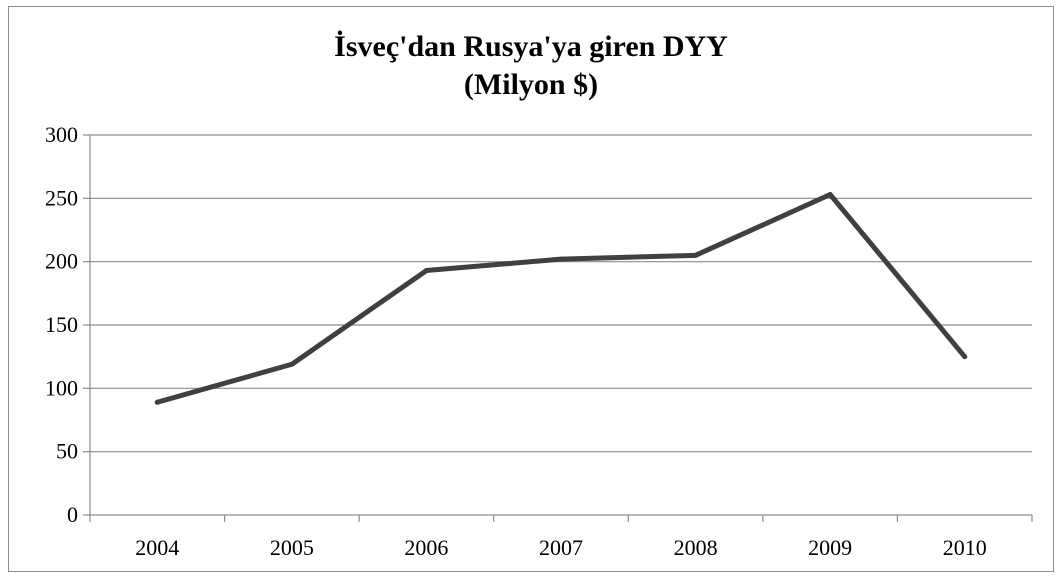 The height and width of the screenshot is (578, 1059). What do you see at coordinates (561, 259) in the screenshot?
I see `data-point-2007` at bounding box center [561, 259].